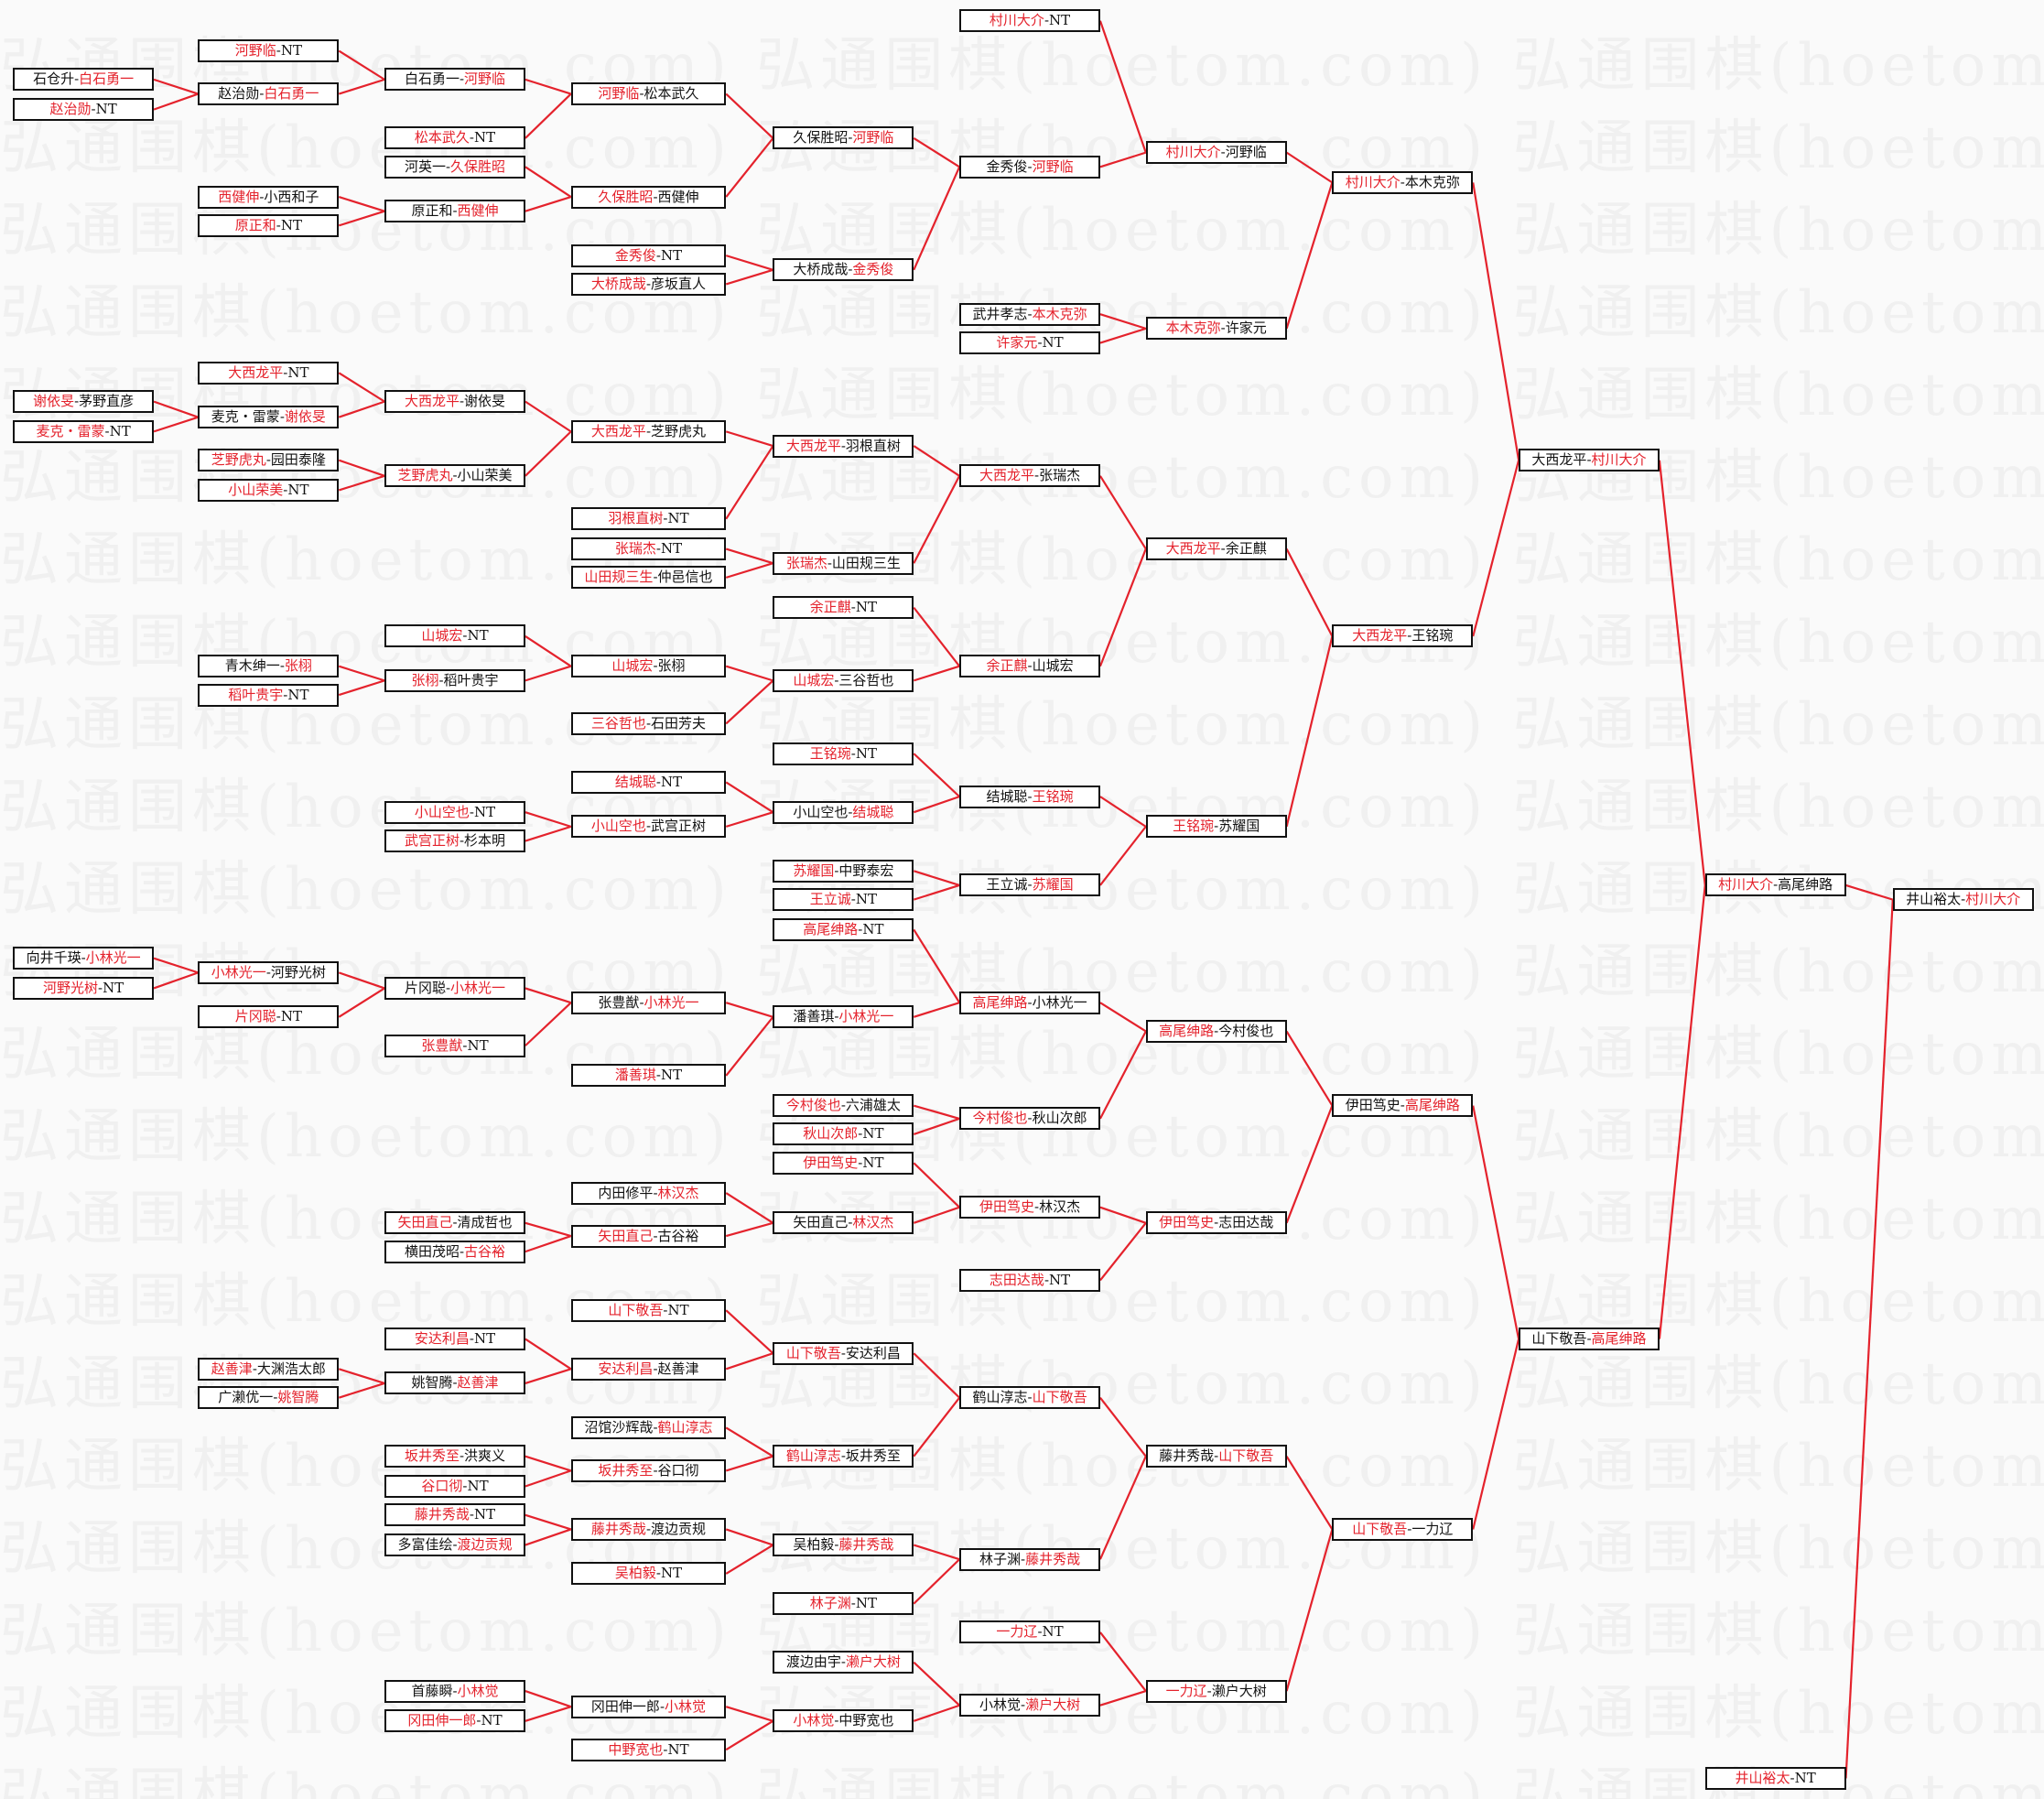  I want to click on player-b: 洪爽义, so click(485, 1456).